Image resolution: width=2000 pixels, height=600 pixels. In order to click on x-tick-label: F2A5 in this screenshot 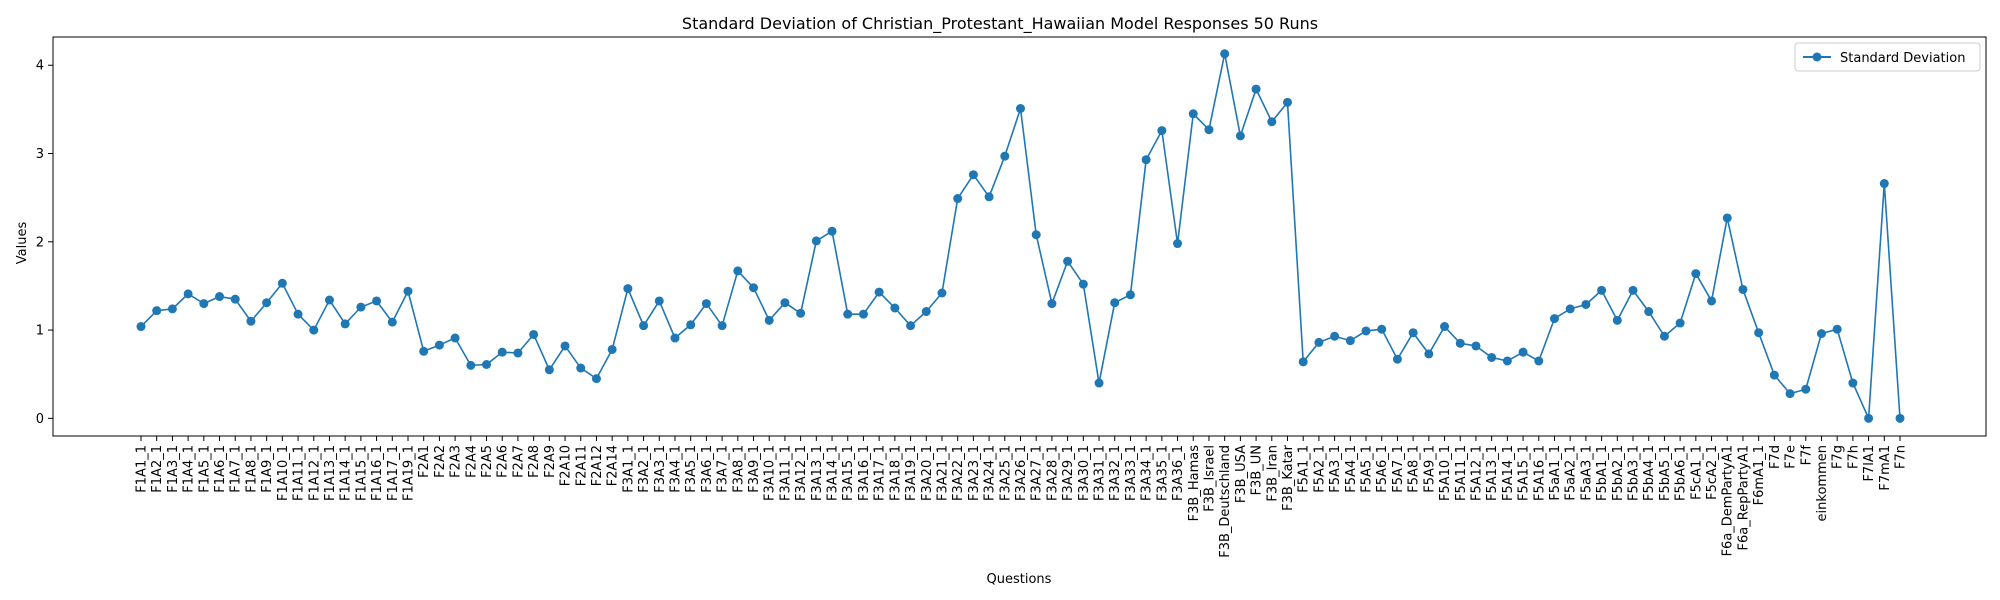, I will do `click(487, 461)`.